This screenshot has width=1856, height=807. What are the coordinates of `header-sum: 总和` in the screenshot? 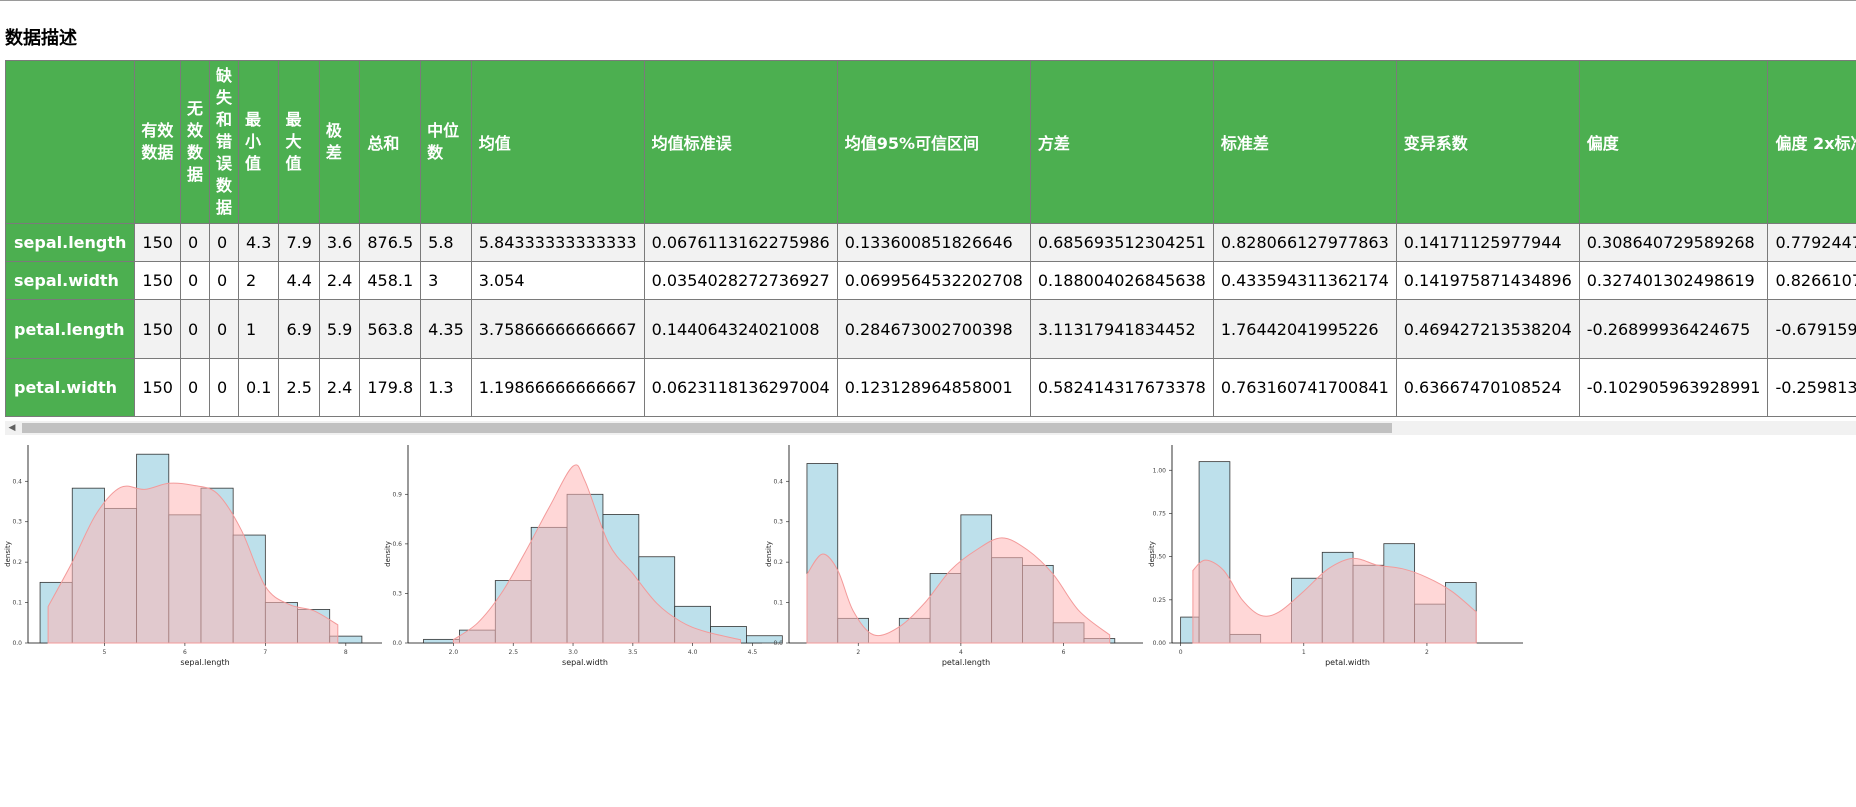 It's located at (390, 142).